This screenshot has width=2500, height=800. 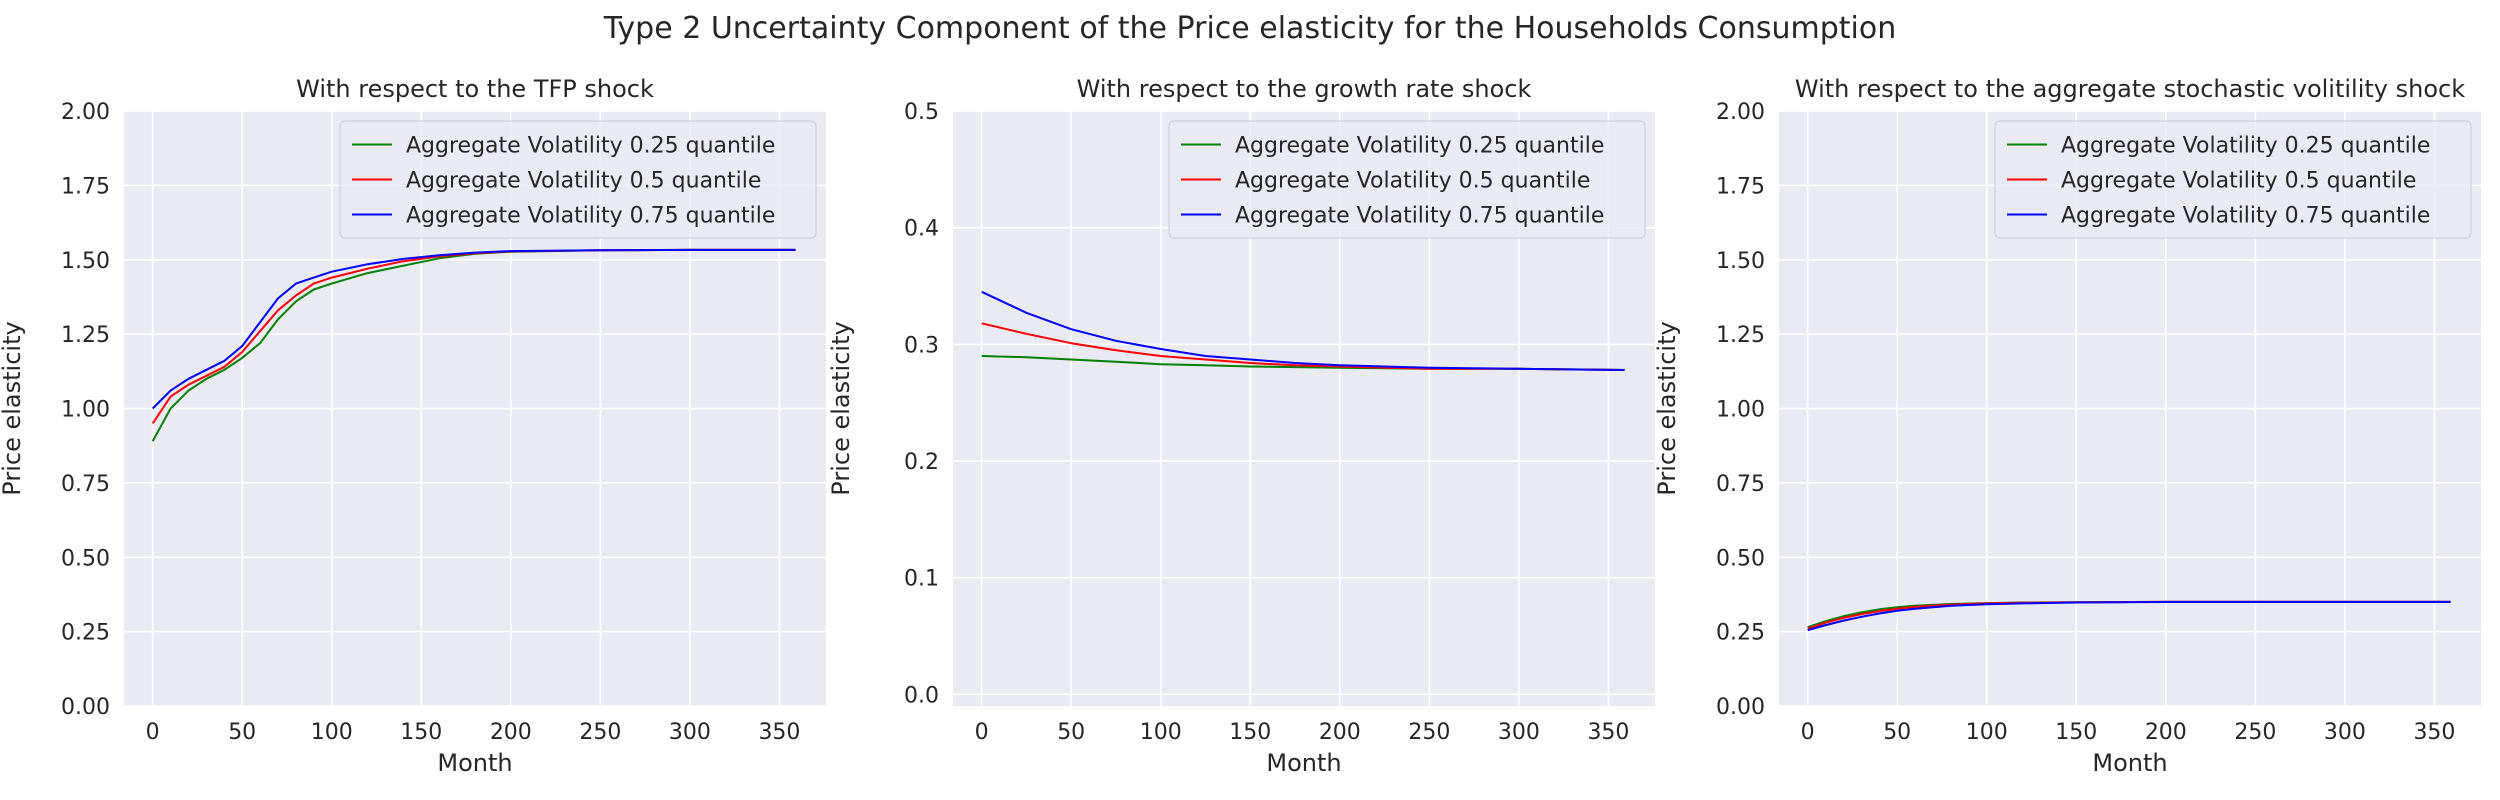 What do you see at coordinates (475, 89) in the screenshot?
I see `plot-title: With respect to the TFP shock` at bounding box center [475, 89].